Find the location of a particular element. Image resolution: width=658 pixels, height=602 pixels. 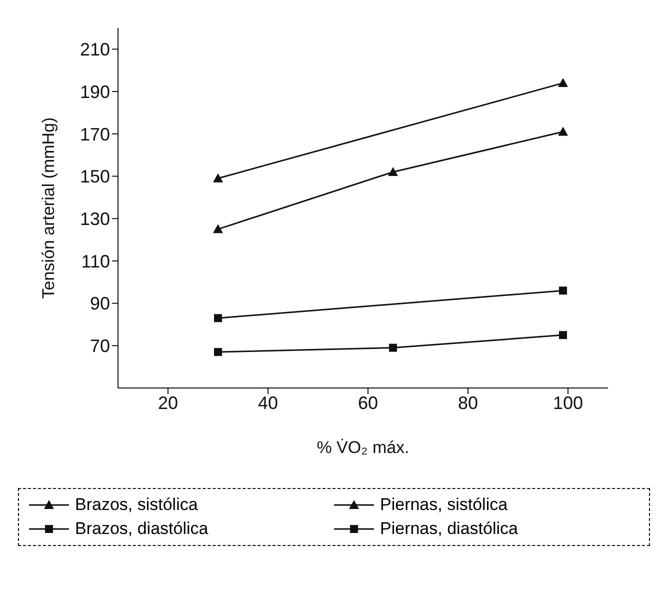

y-tick-label: 210 is located at coordinates (95, 50).